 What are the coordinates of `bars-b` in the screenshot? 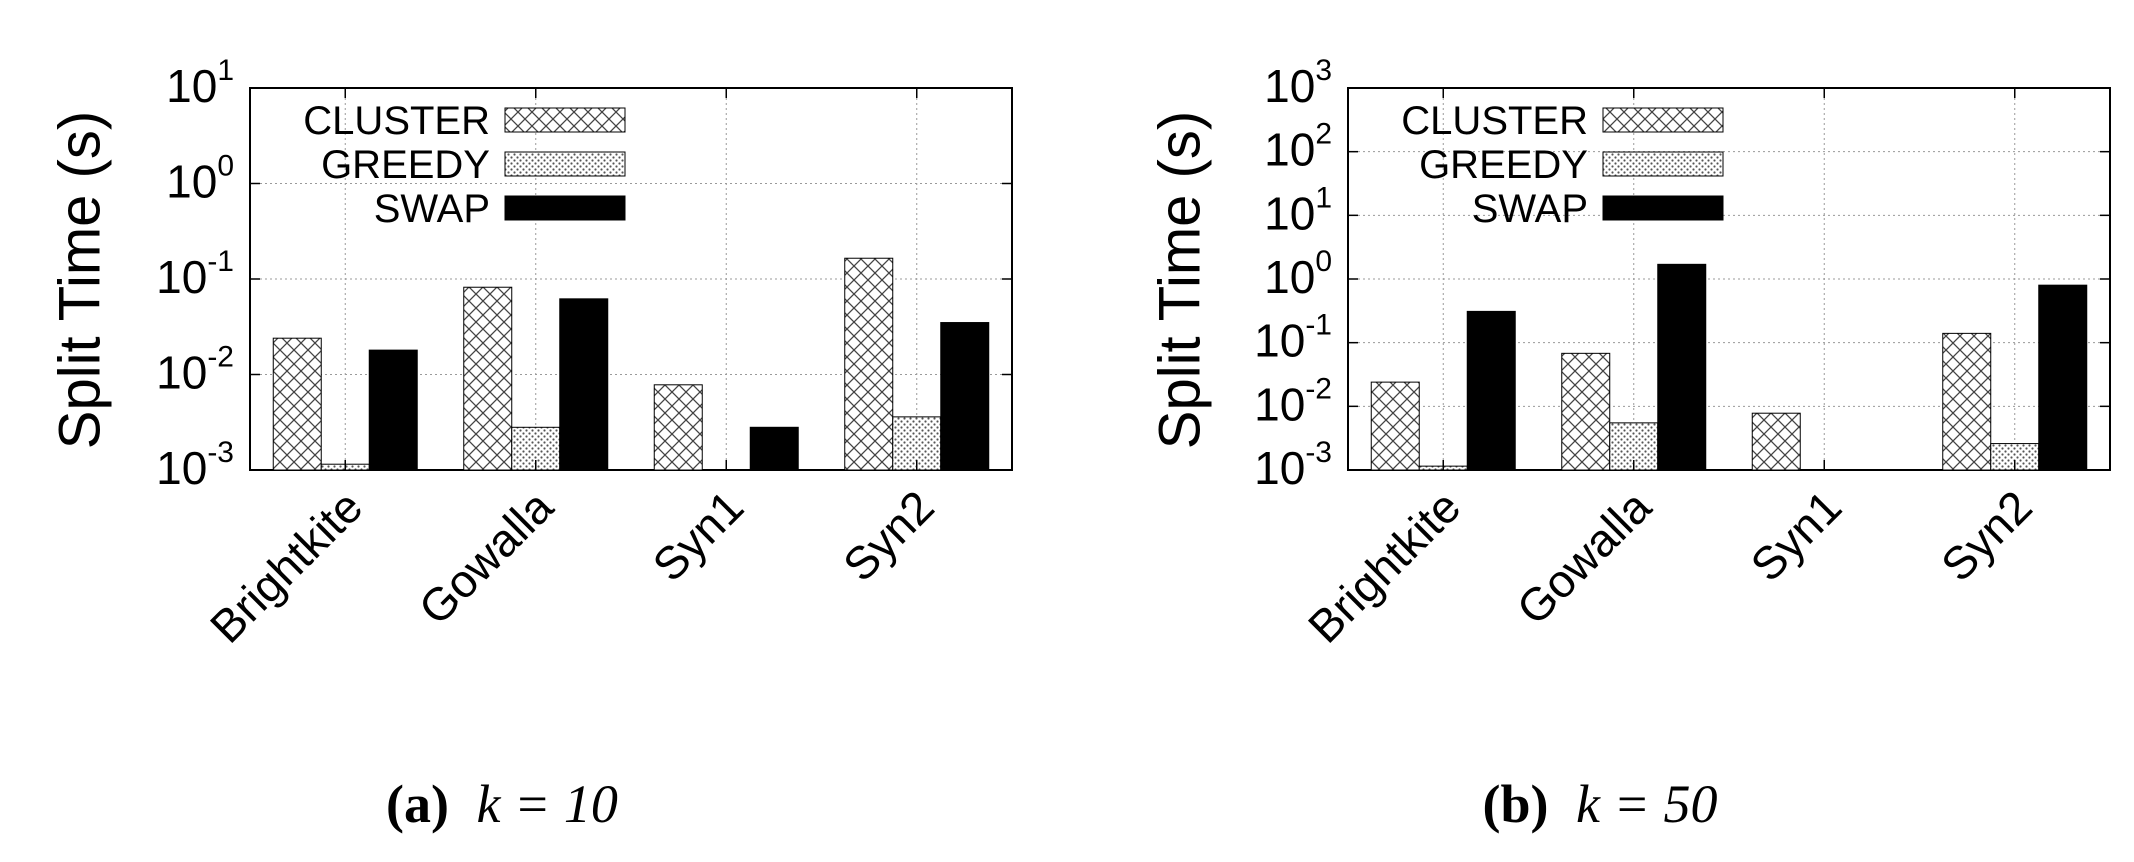 It's located at (1729, 367).